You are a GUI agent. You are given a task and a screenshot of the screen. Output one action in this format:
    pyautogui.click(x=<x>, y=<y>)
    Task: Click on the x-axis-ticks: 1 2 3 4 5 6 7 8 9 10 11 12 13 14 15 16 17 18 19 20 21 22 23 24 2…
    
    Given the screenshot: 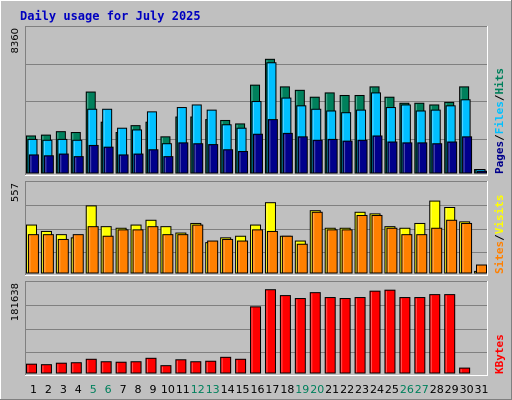 What is the action you would take?
    pyautogui.click(x=259, y=389)
    